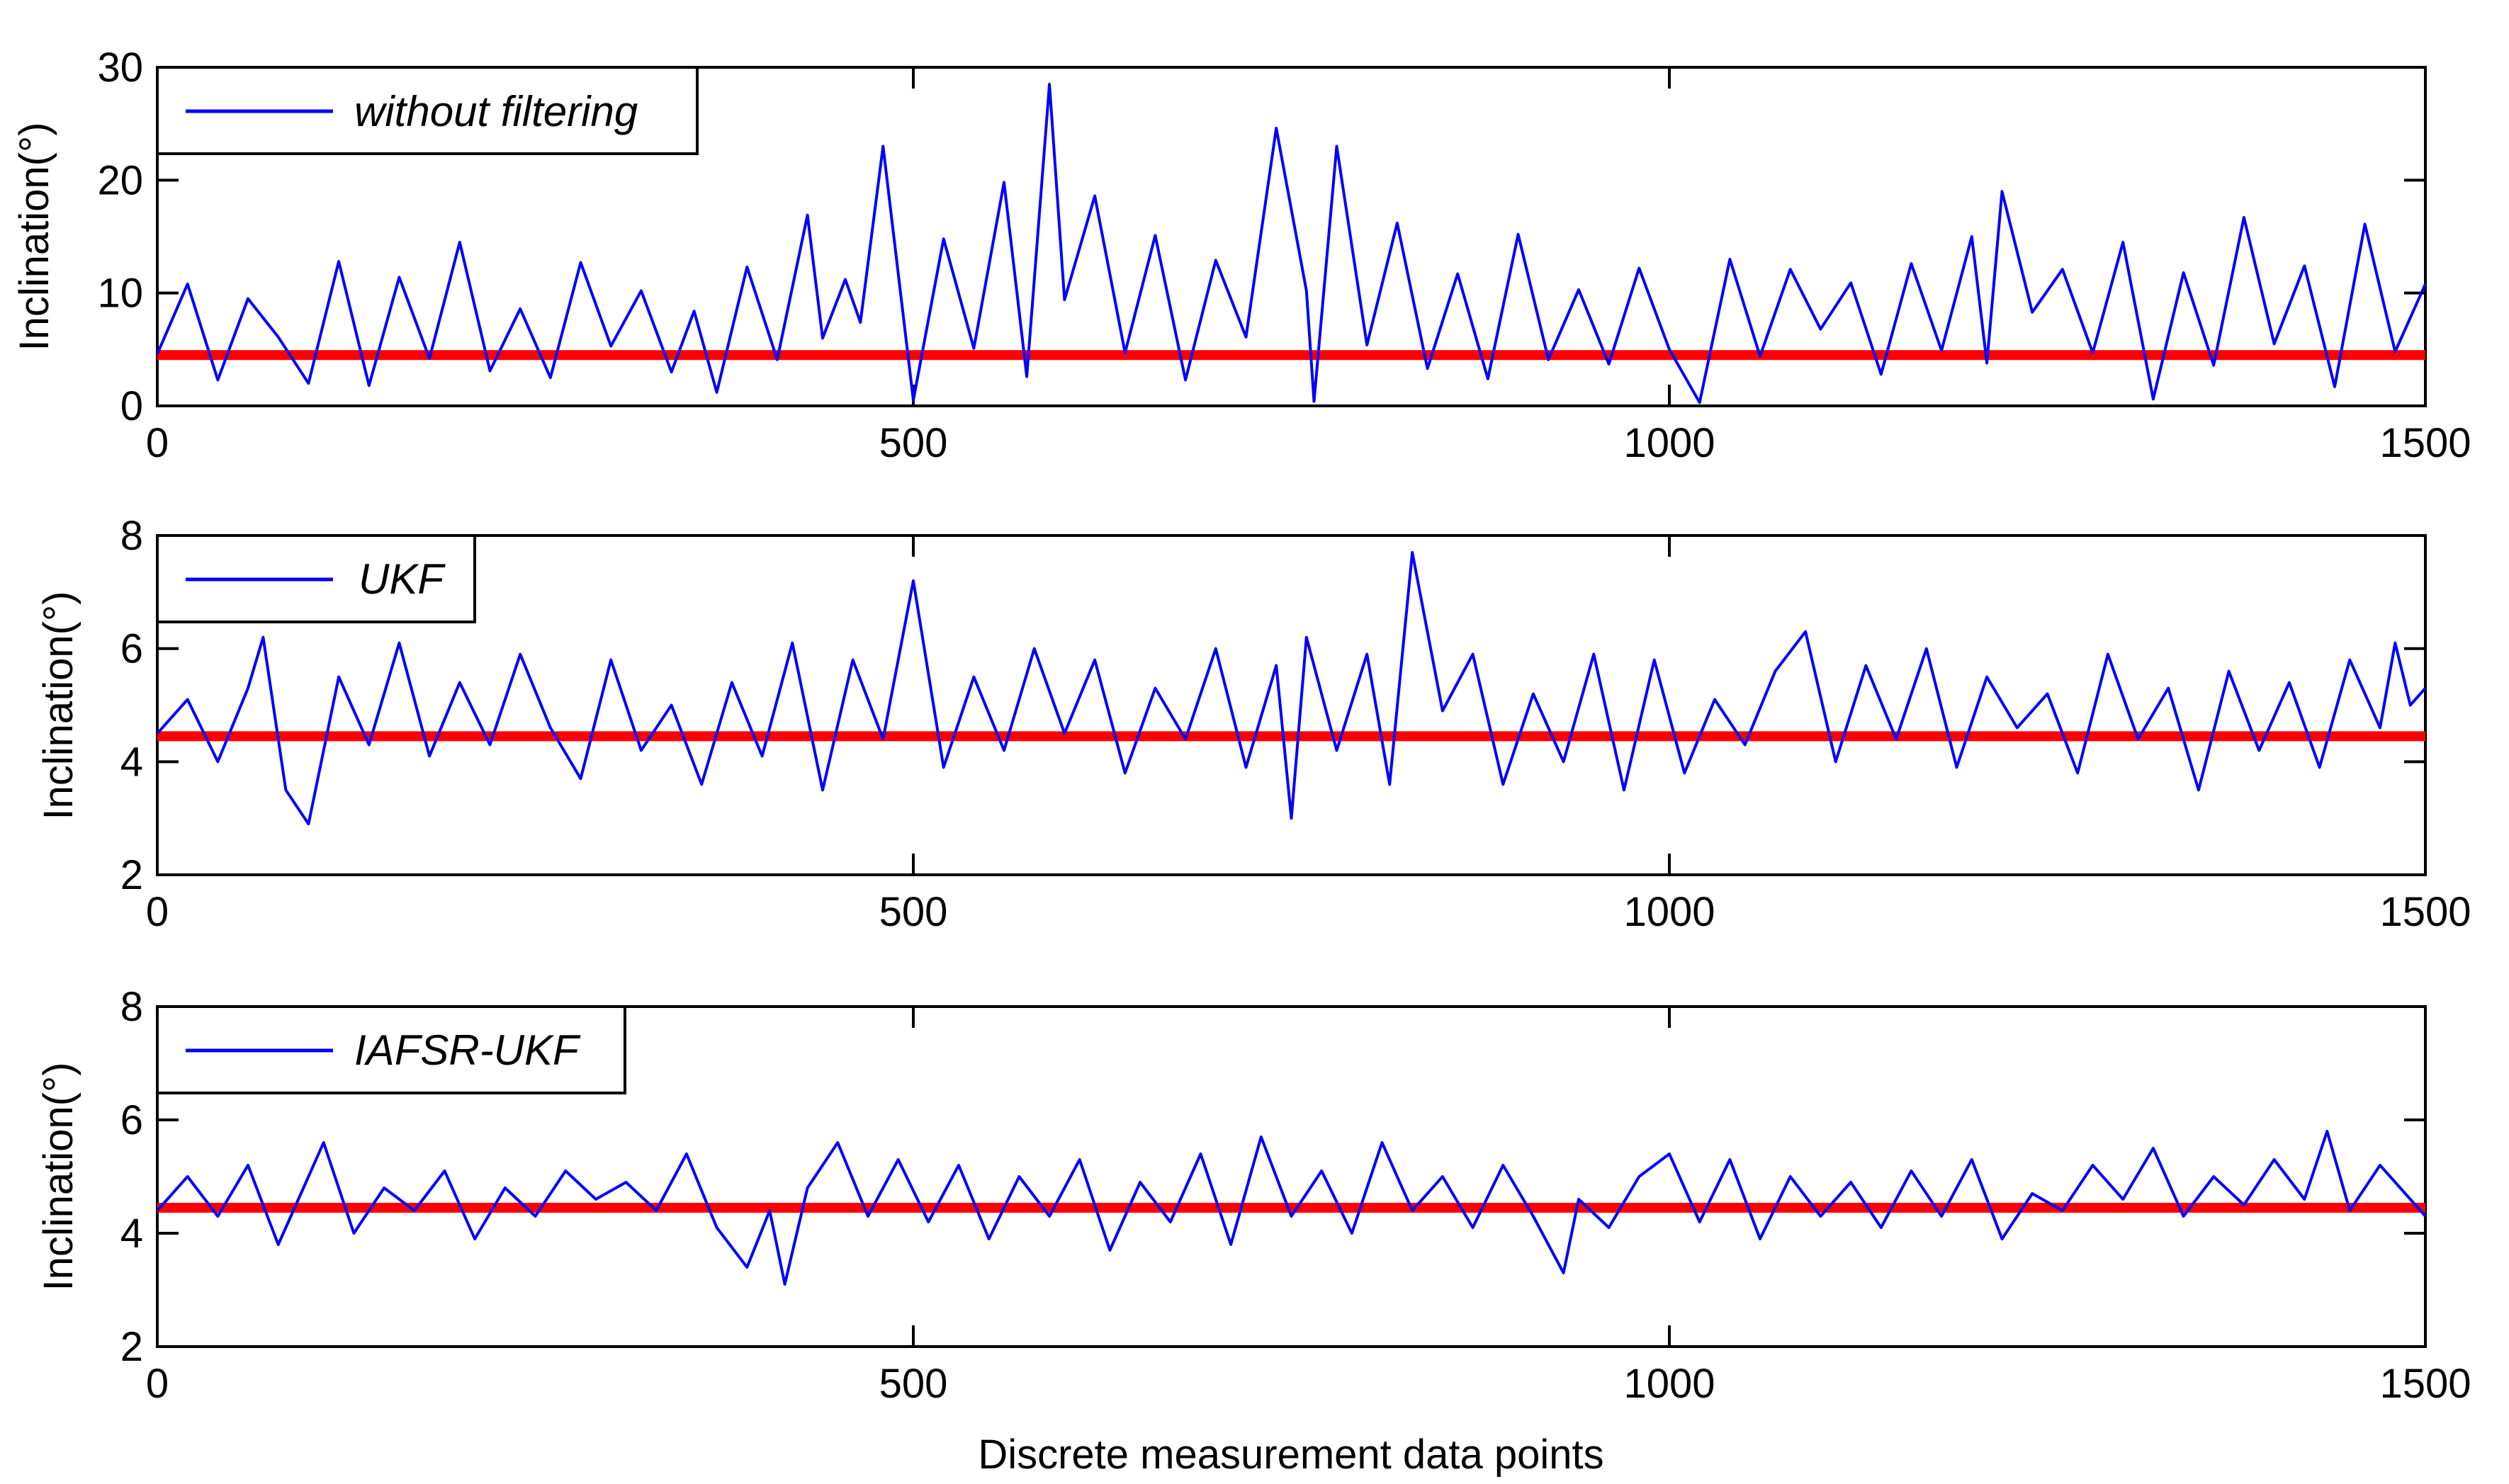  What do you see at coordinates (120, 68) in the screenshot?
I see `y-tick-label: 30` at bounding box center [120, 68].